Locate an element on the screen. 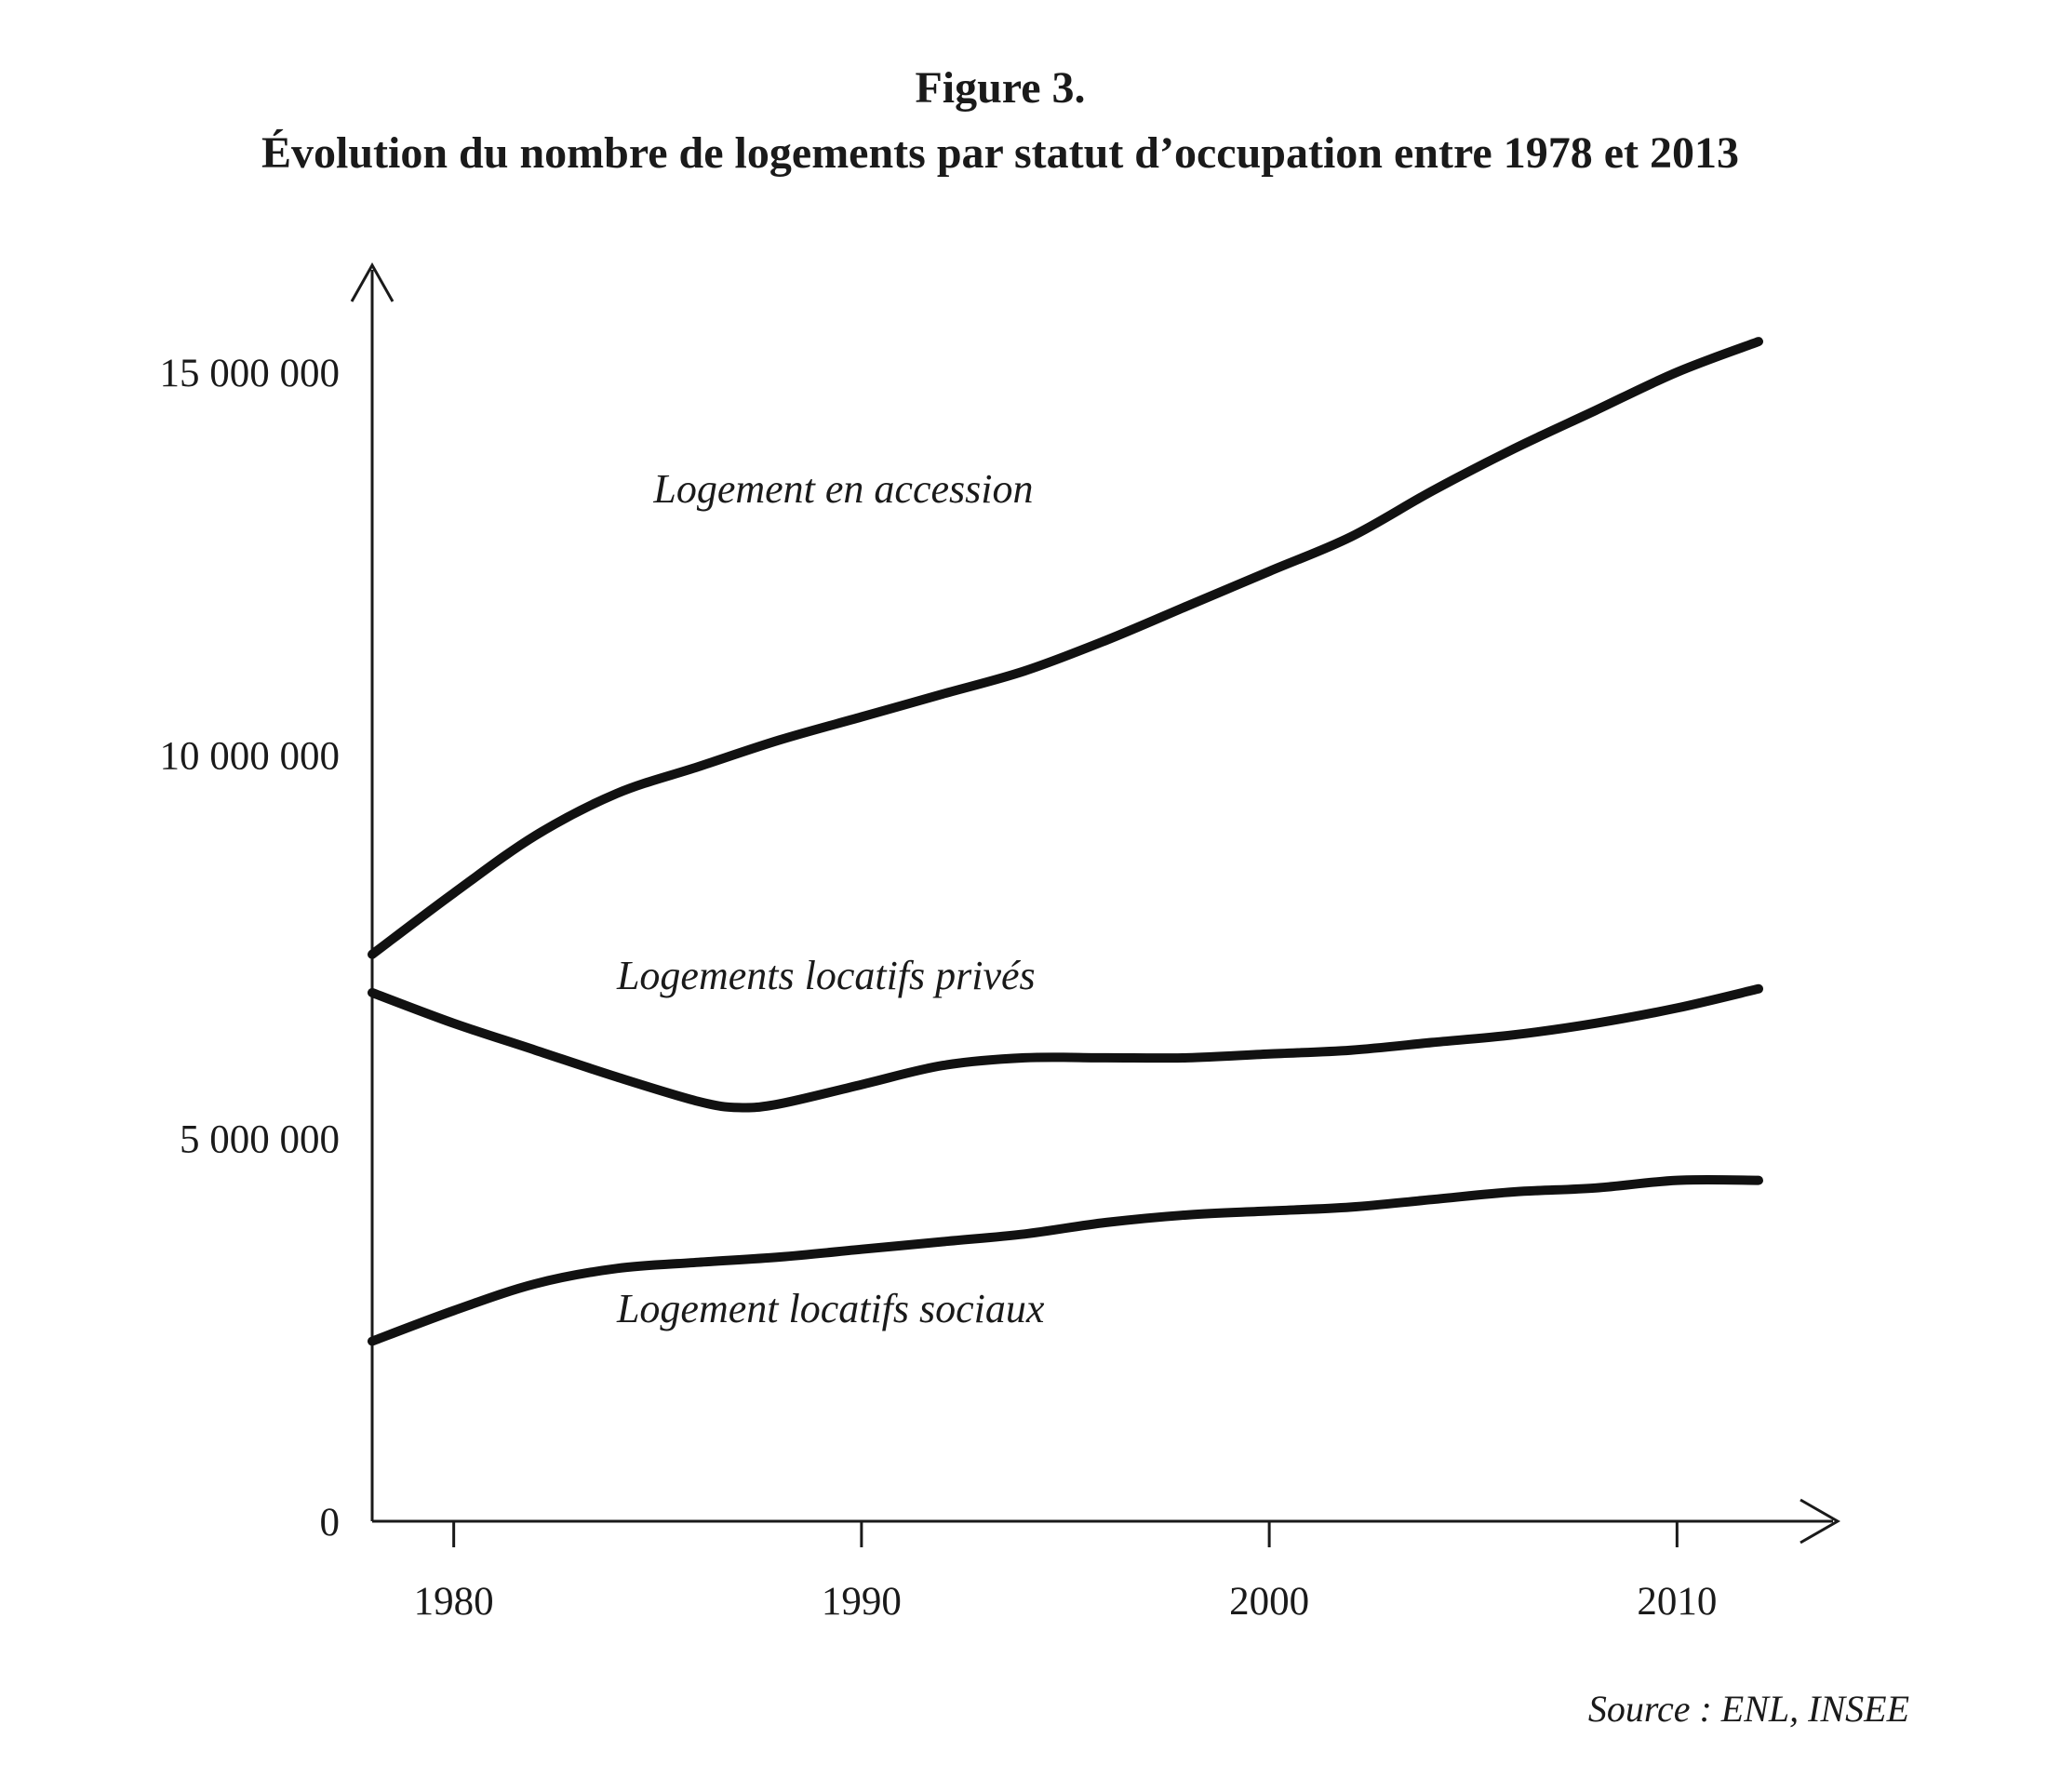 This screenshot has width=2047, height=1792. series-label-accession: Logement en accession is located at coordinates (842, 489).